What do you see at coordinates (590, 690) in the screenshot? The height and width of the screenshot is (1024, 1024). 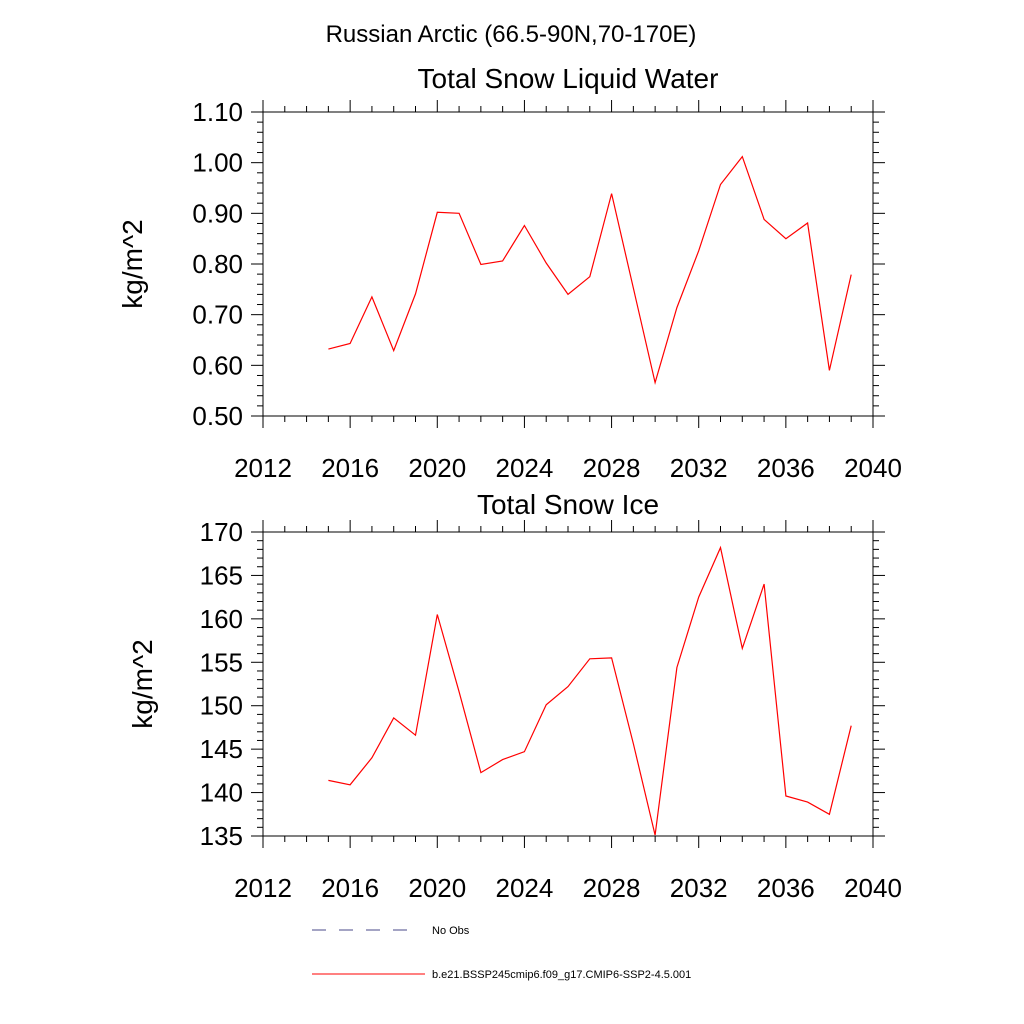 I see `series-line-snow-ice` at bounding box center [590, 690].